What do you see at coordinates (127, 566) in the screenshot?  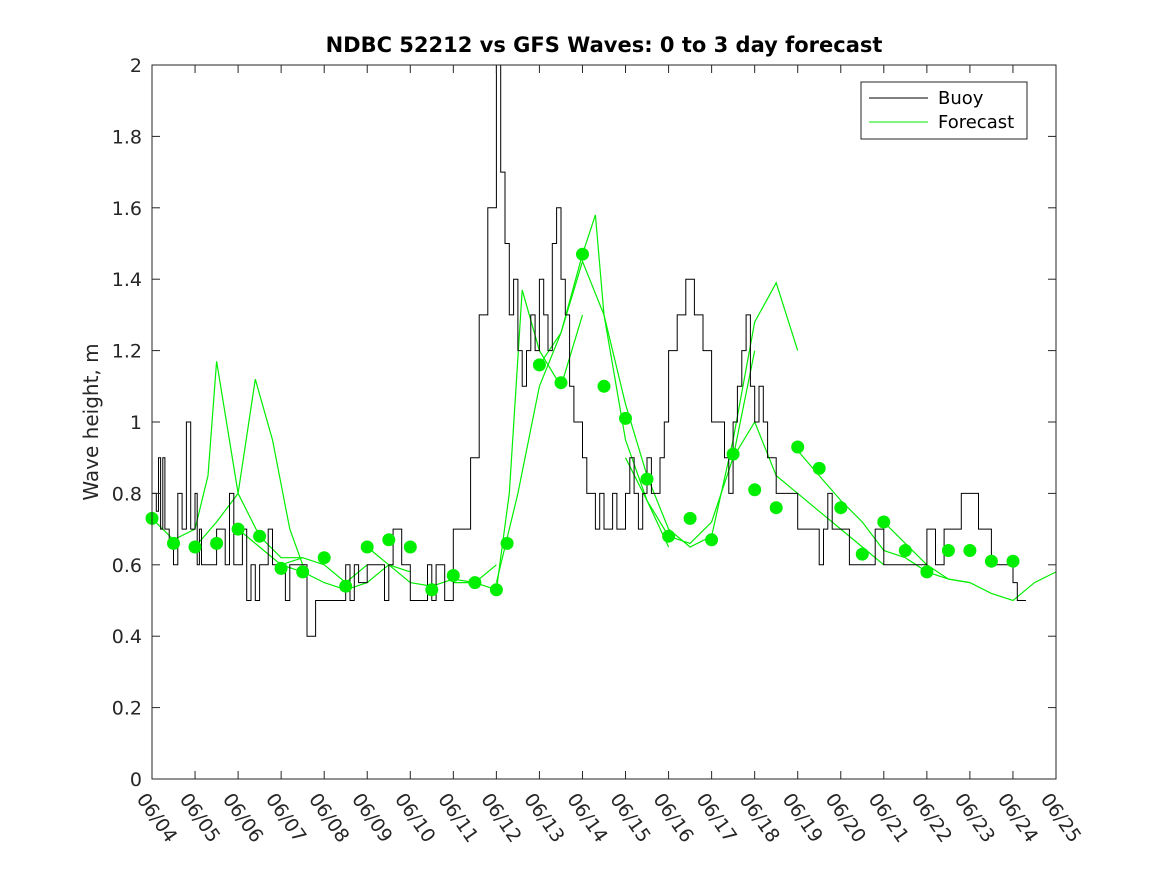 I see `y-tick-label-3: 0.6` at bounding box center [127, 566].